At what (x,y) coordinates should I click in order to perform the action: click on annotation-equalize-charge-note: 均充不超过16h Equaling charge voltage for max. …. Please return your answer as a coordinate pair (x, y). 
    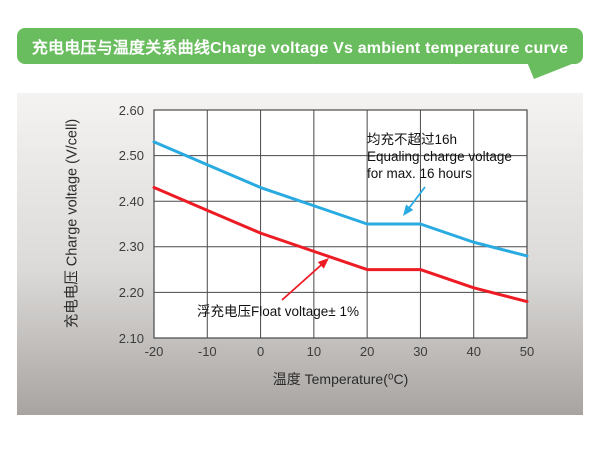
    Looking at the image, I should click on (439, 156).